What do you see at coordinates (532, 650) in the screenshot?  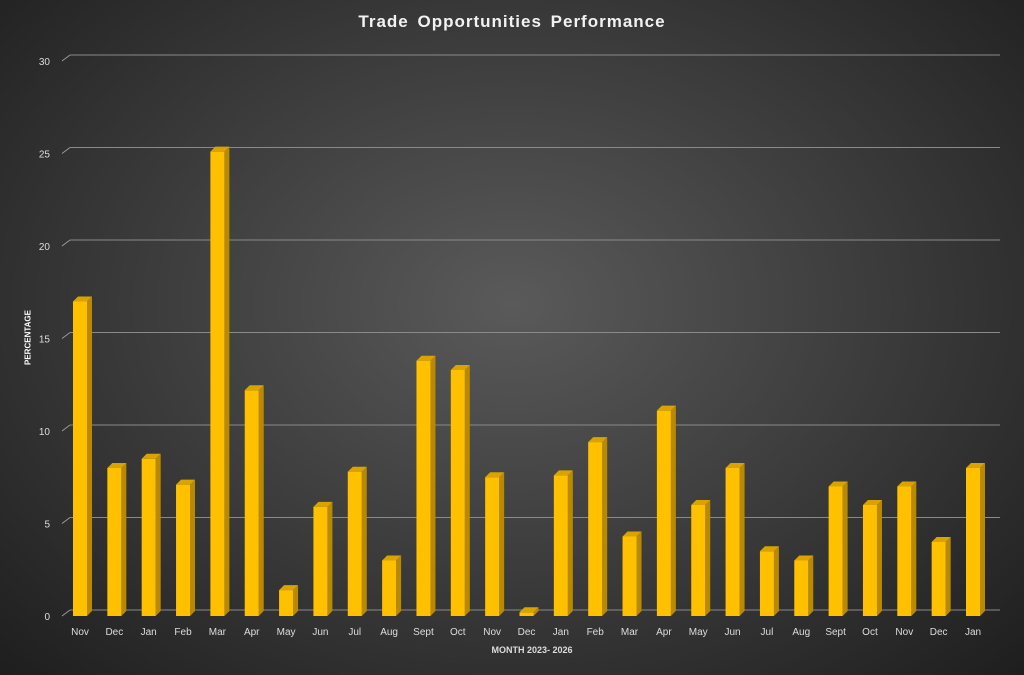 I see `x-axis-label: MONTH 2023- 2026` at bounding box center [532, 650].